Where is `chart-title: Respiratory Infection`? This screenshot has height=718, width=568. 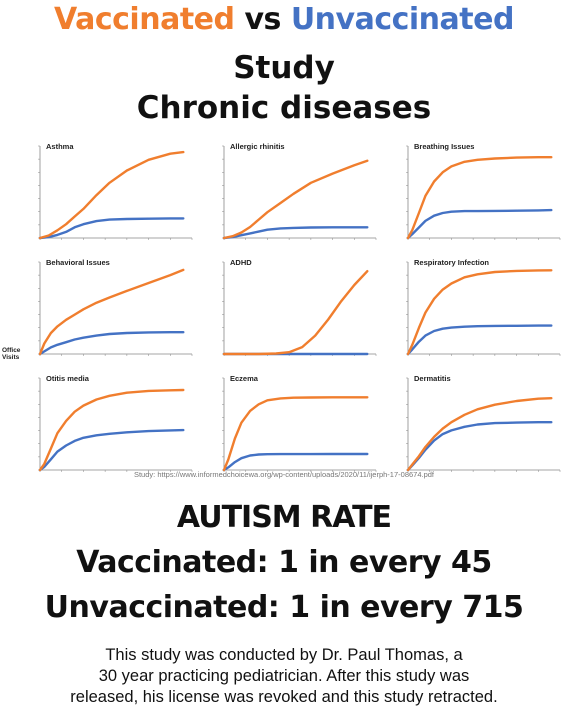
chart-title: Respiratory Infection is located at coordinates (452, 262).